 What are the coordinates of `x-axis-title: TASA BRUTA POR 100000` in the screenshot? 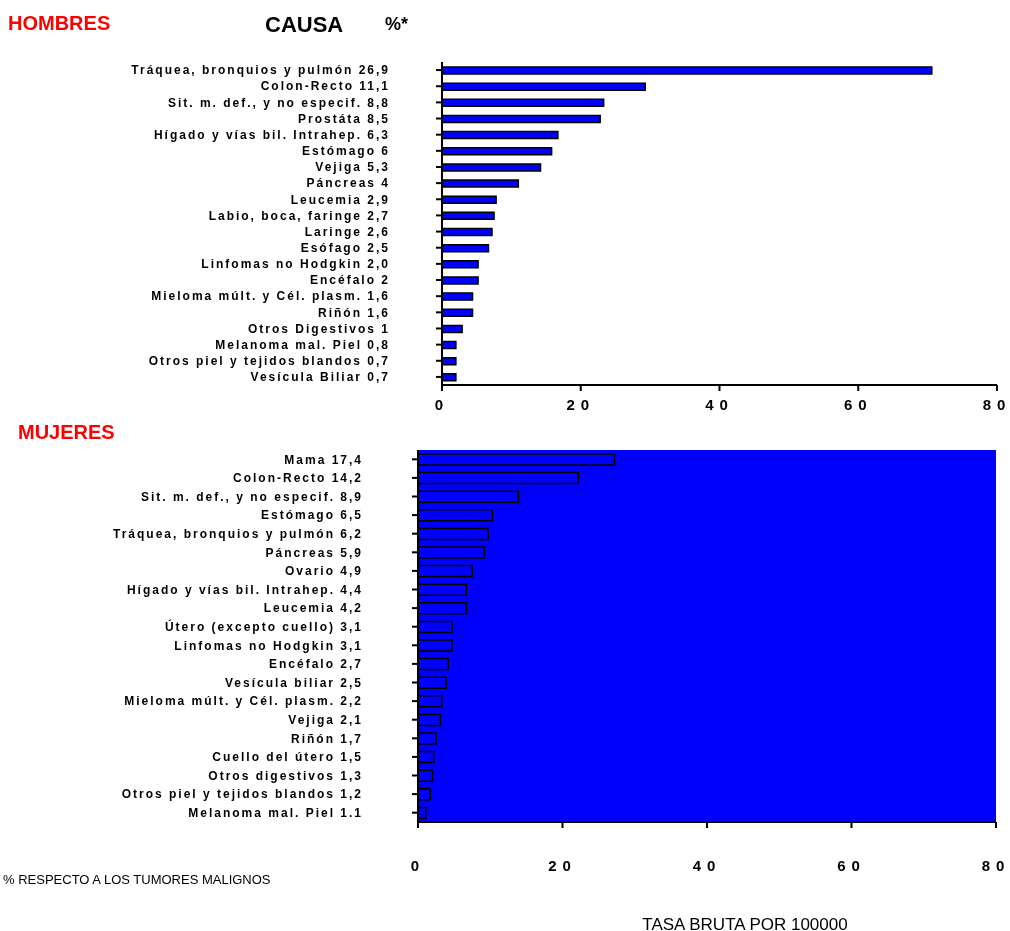 It's located at (745, 923).